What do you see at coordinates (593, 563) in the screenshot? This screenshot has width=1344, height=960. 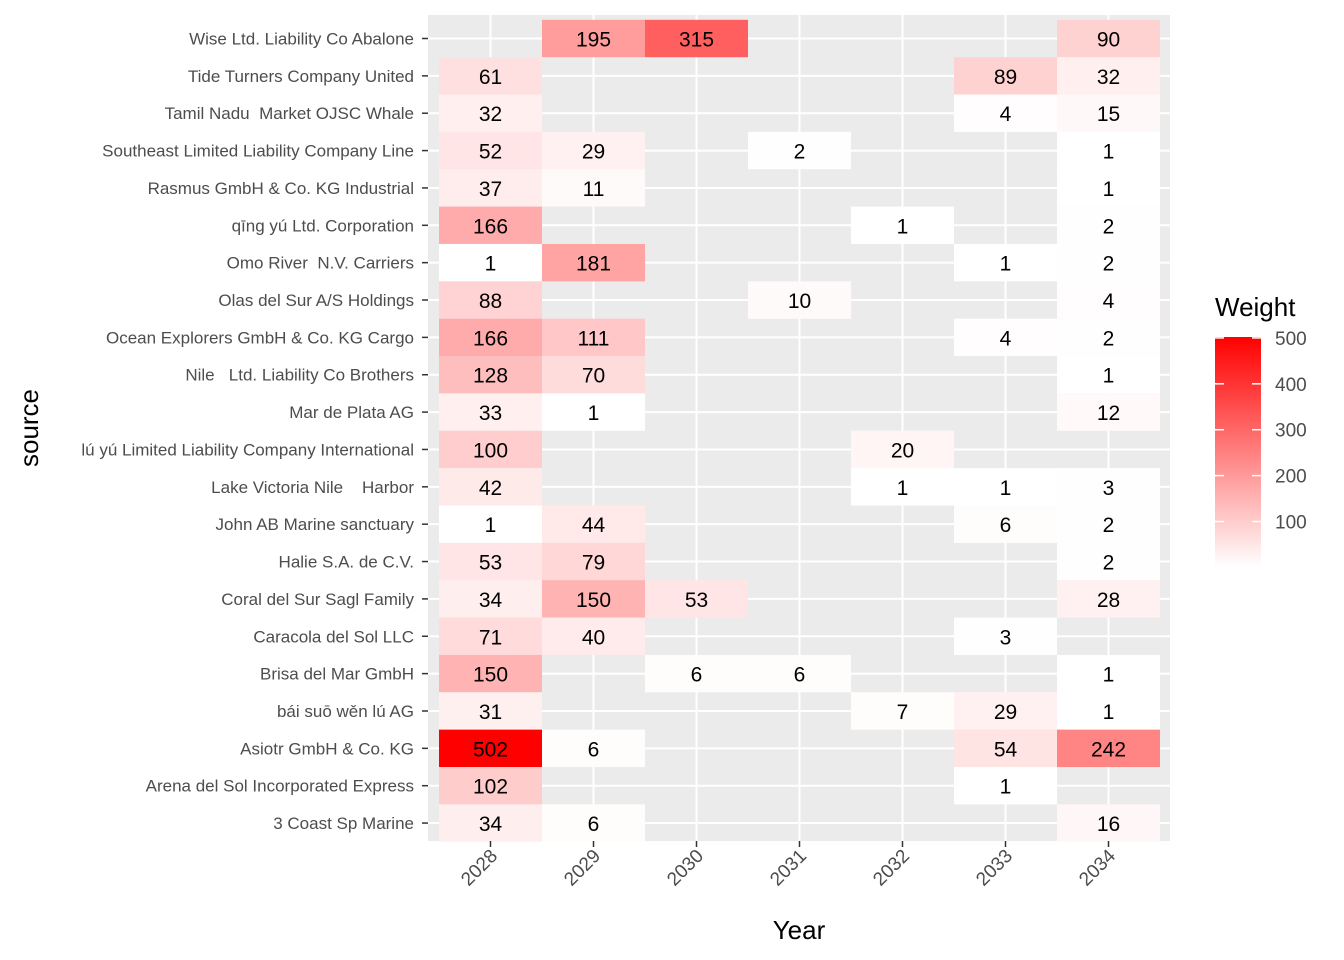 I see `cell-value-label: 79` at bounding box center [593, 563].